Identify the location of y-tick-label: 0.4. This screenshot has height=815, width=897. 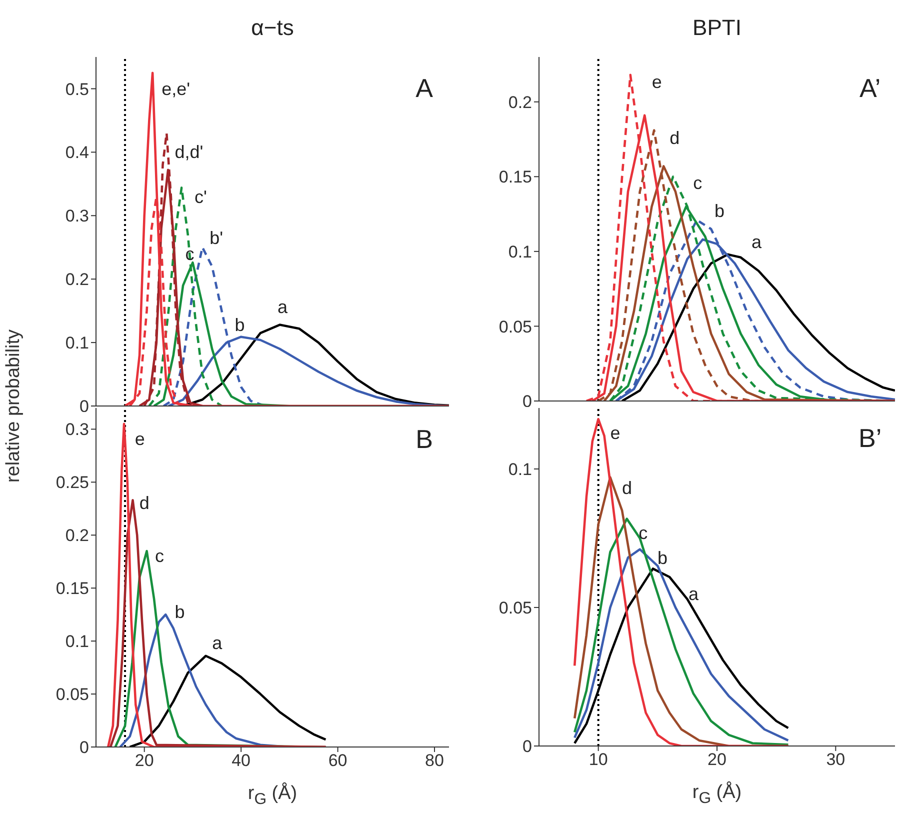
(77, 152).